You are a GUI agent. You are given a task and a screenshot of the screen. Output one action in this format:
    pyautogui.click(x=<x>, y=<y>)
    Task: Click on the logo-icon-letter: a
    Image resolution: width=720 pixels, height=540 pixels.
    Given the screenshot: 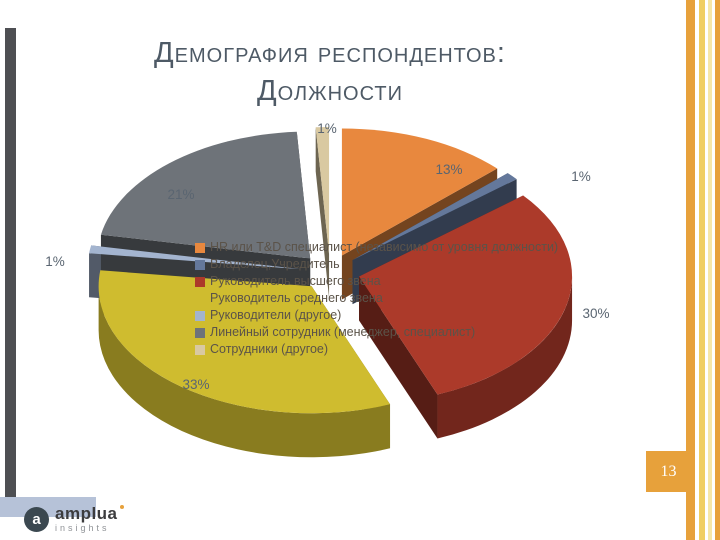 What is the action you would take?
    pyautogui.click(x=36, y=519)
    